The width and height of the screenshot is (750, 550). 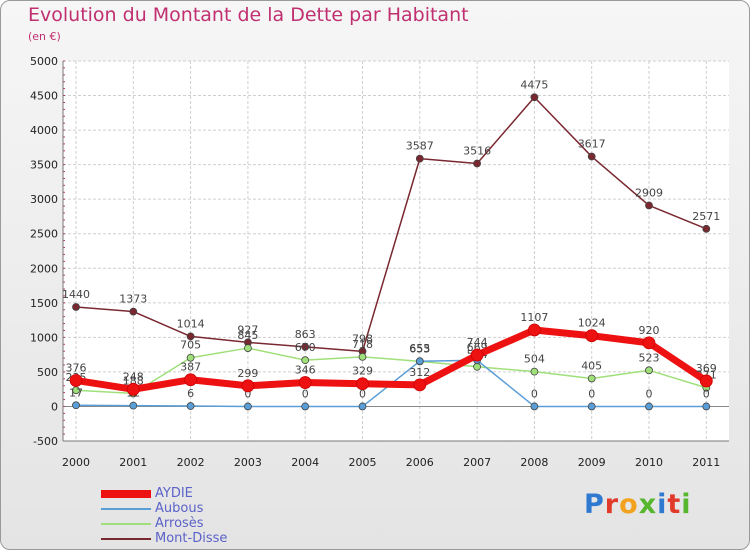 I want to click on x-tick-label: 2010, so click(x=649, y=462).